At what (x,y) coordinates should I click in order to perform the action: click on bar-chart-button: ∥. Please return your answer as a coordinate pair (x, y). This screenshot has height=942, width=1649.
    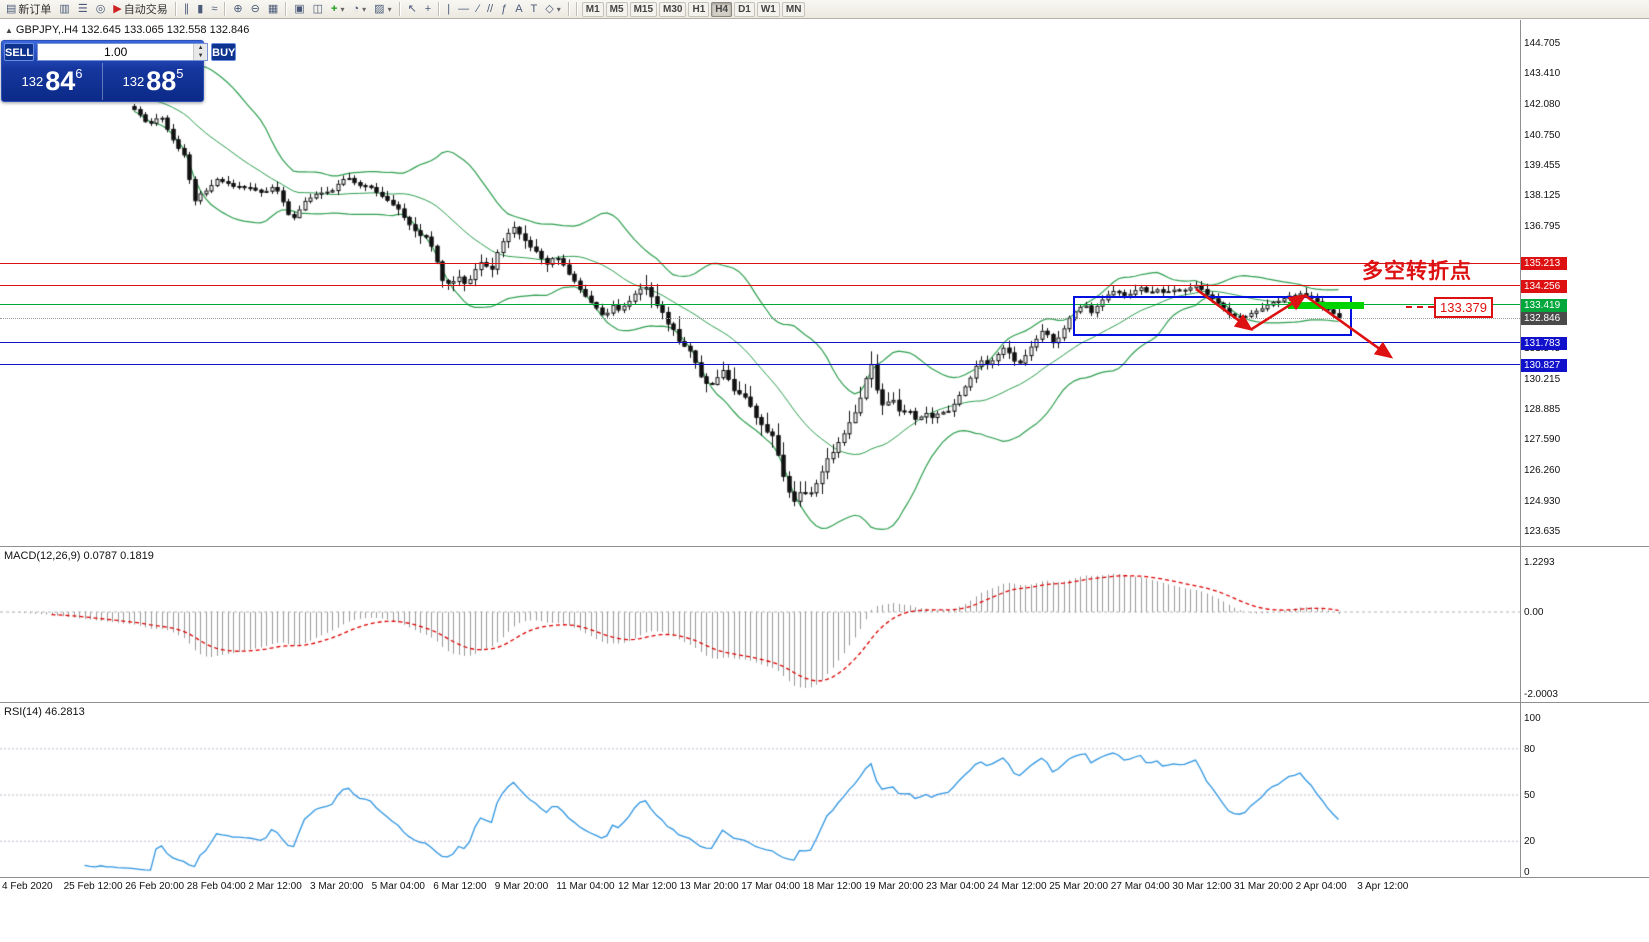
    Looking at the image, I should click on (187, 9).